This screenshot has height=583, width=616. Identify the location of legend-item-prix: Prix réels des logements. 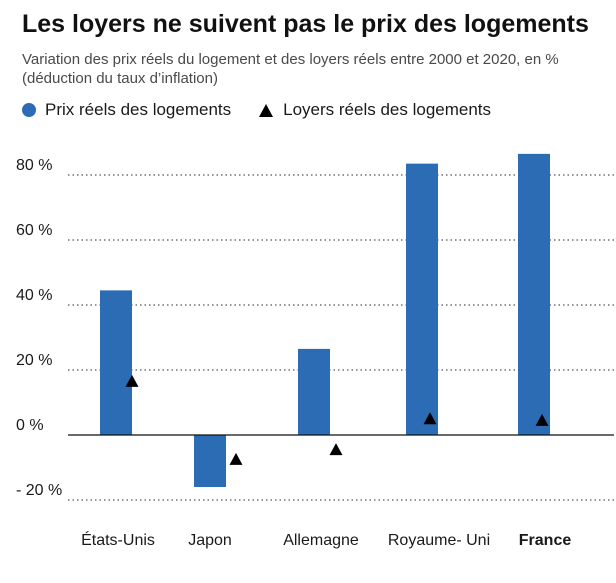
(126, 110).